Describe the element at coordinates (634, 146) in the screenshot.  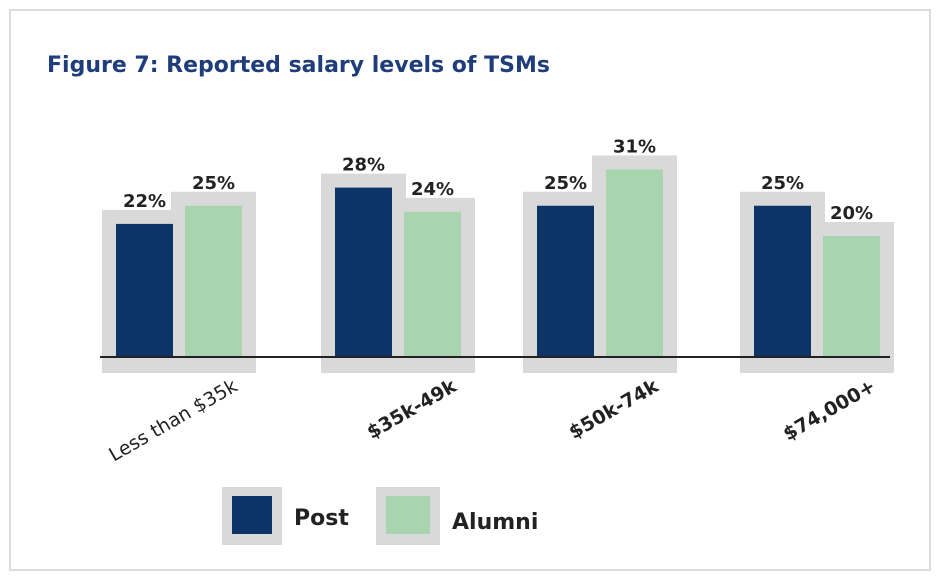
I see `value-label: 31%` at that location.